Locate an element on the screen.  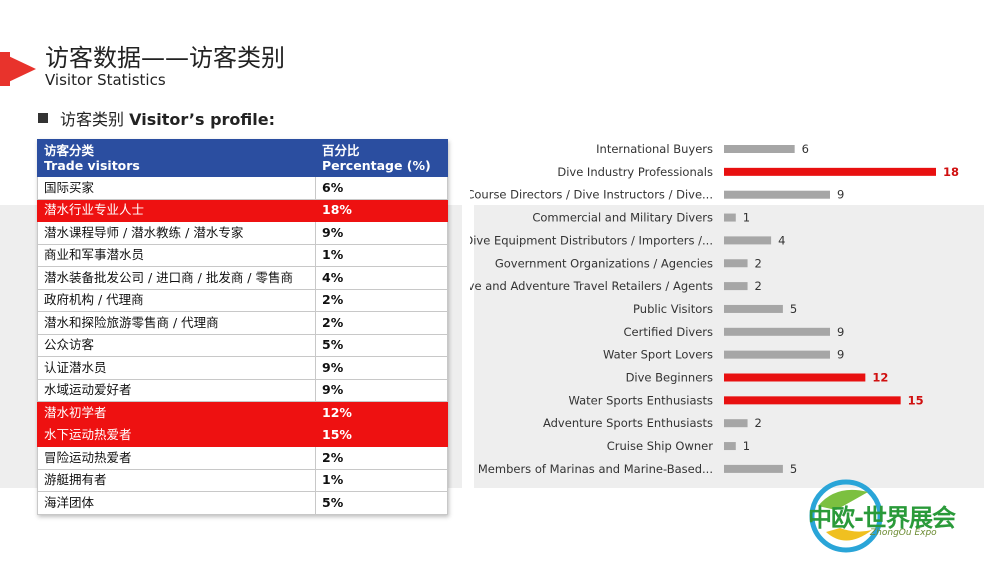
table-row: 海洋团体 5% is located at coordinates (242, 503).